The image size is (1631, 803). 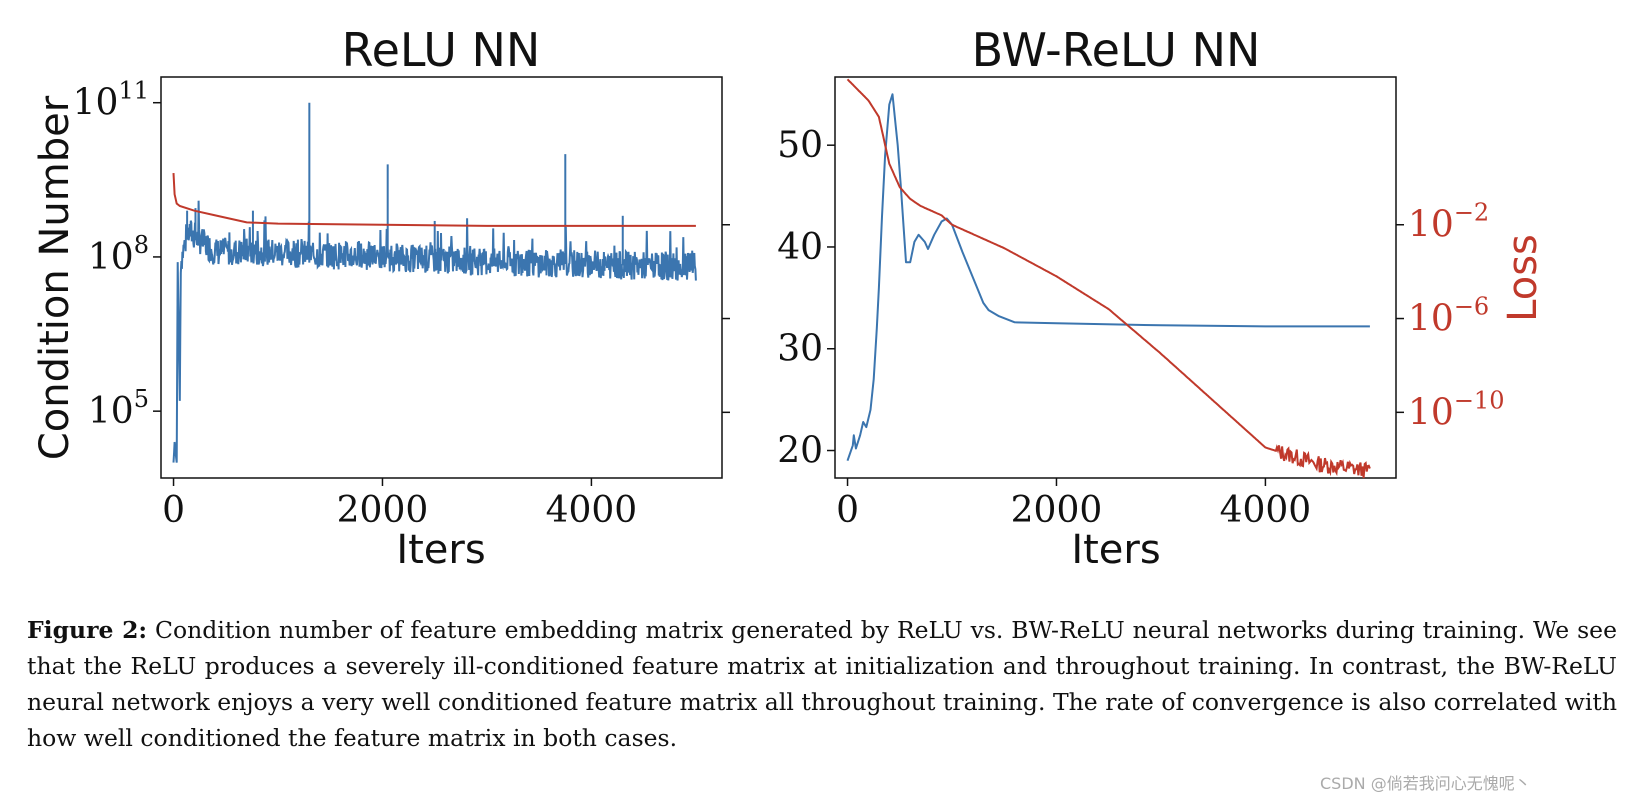 I want to click on relu-y-axis-label: Condition Number, so click(x=55, y=277).